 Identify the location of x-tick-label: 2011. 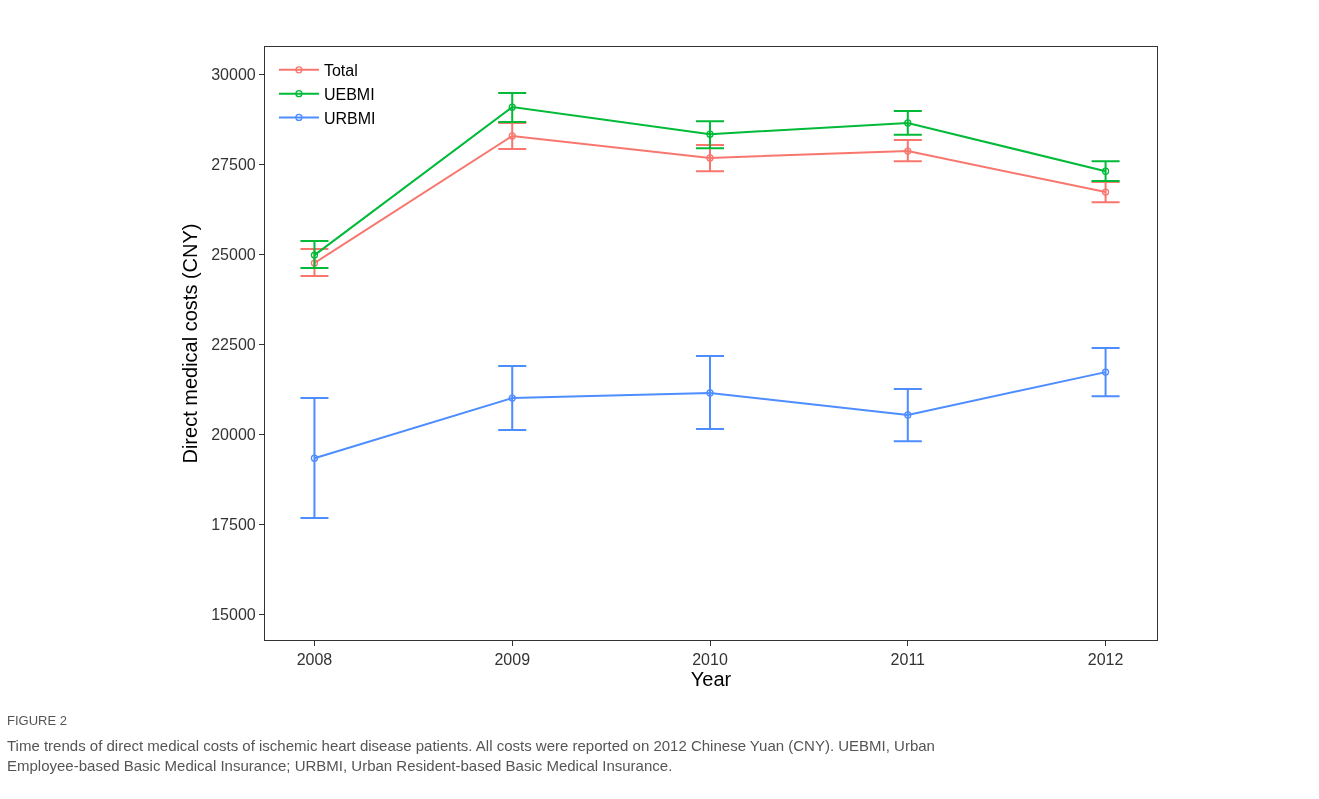
(908, 660).